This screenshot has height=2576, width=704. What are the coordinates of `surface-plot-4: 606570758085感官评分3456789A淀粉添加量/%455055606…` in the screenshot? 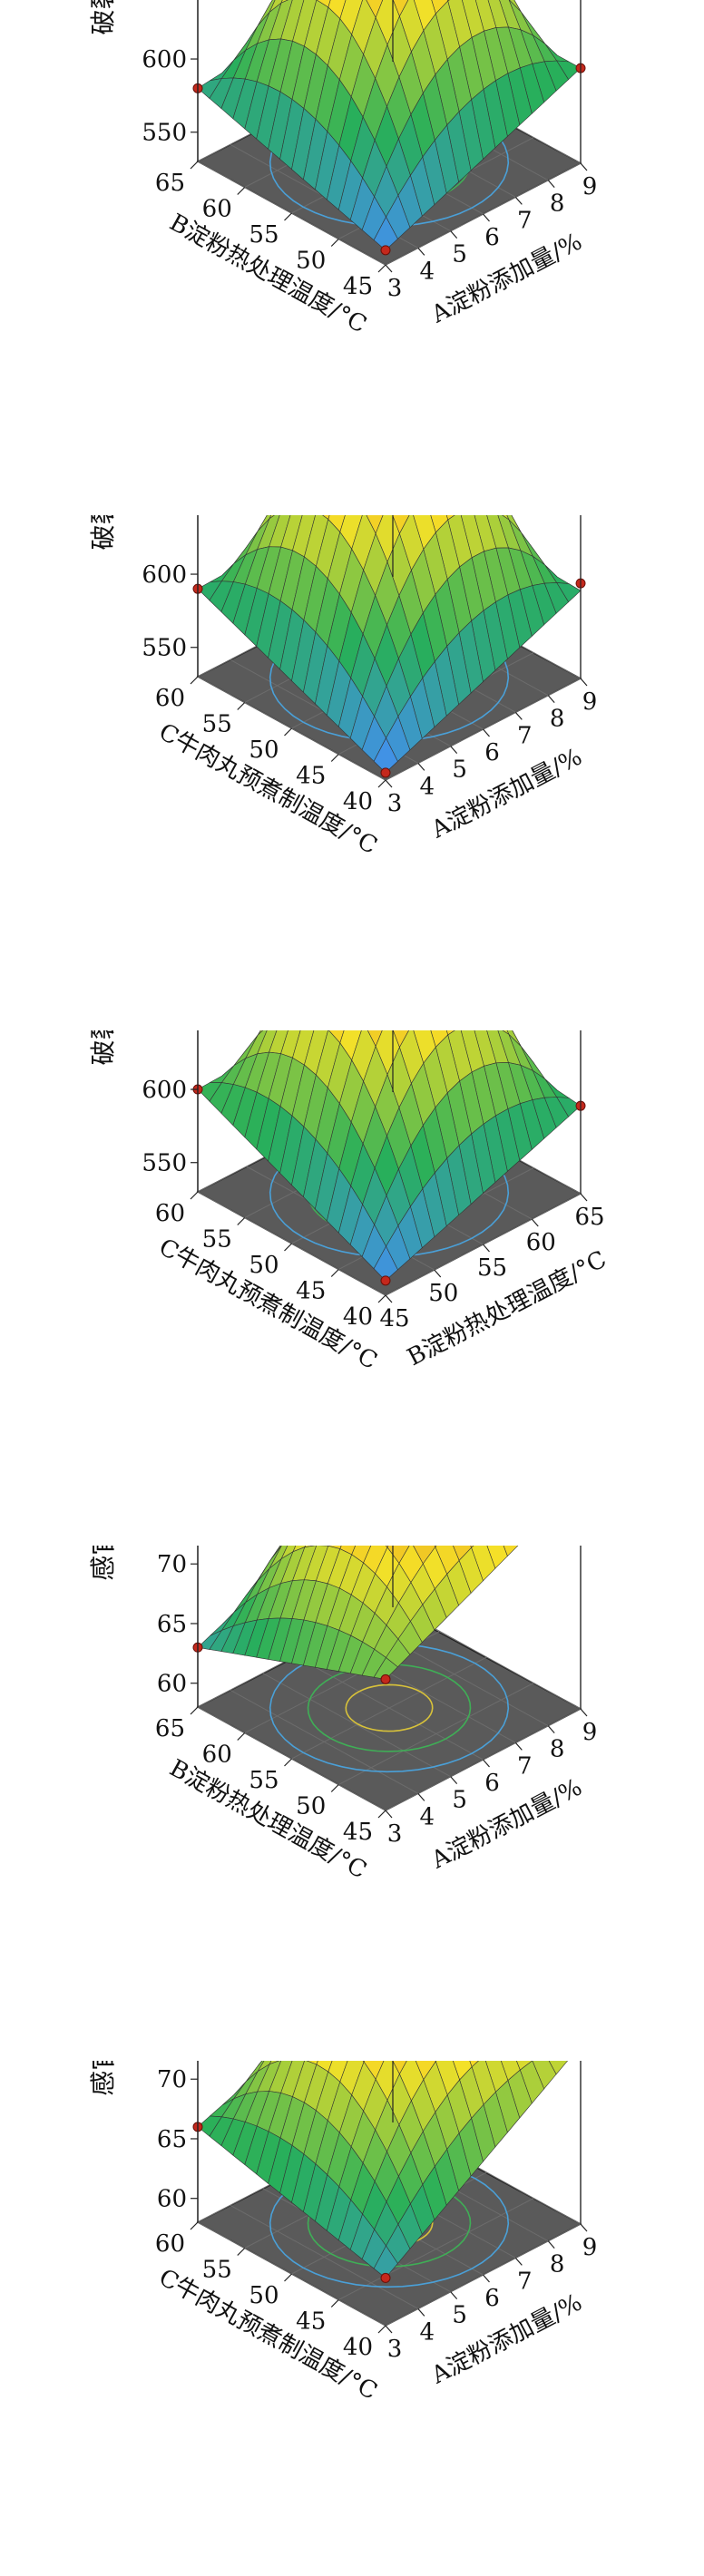 It's located at (343, 1715).